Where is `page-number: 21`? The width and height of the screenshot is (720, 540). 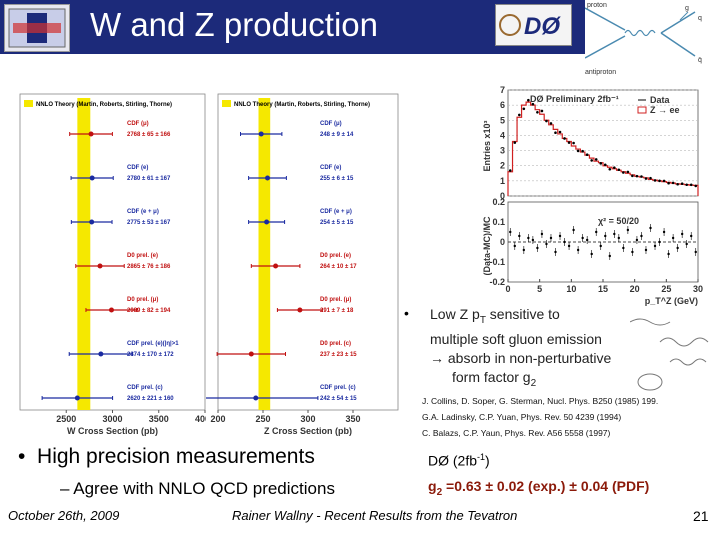
page-number: 21 is located at coordinates (701, 516).